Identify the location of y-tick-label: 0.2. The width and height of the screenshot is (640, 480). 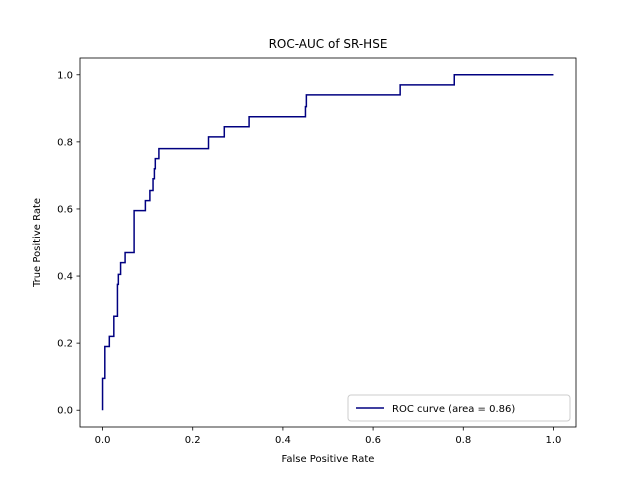
(65, 344).